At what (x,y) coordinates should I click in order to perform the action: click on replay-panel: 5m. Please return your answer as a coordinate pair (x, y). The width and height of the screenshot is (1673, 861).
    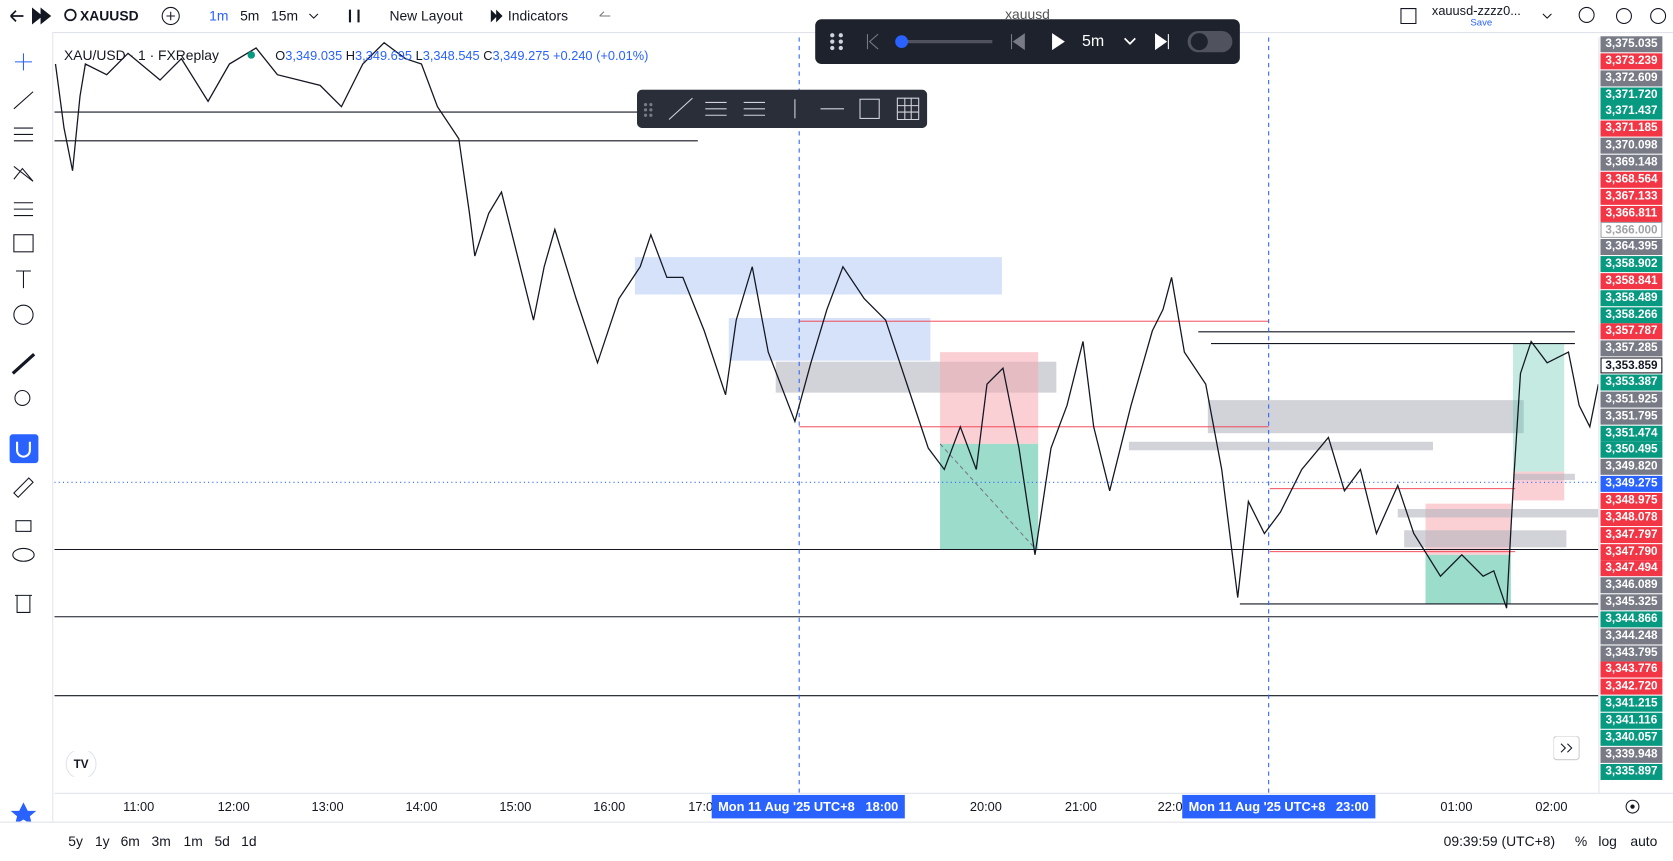
    Looking at the image, I should click on (1027, 42).